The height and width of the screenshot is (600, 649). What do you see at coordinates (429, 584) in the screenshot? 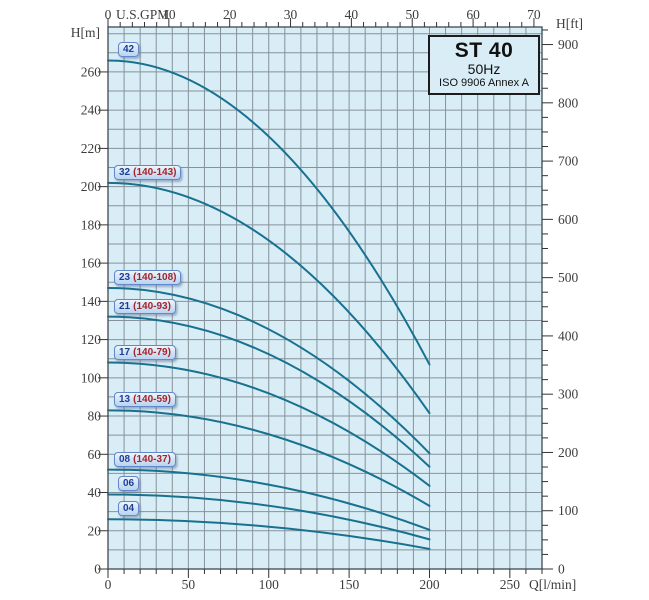
I see `bottom-tick-label: 200` at bounding box center [429, 584].